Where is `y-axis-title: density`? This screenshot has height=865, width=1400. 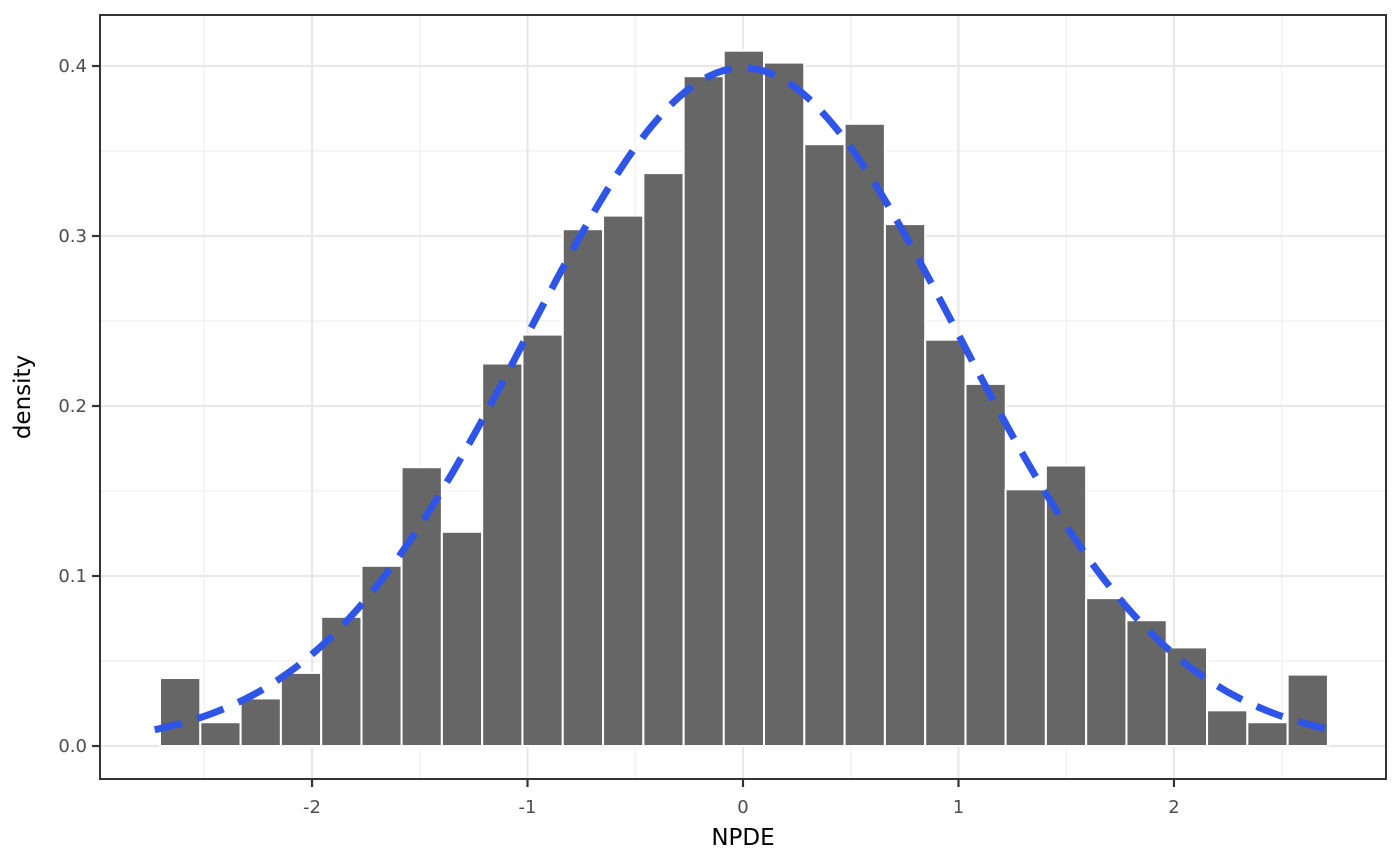
y-axis-title: density is located at coordinates (23, 397).